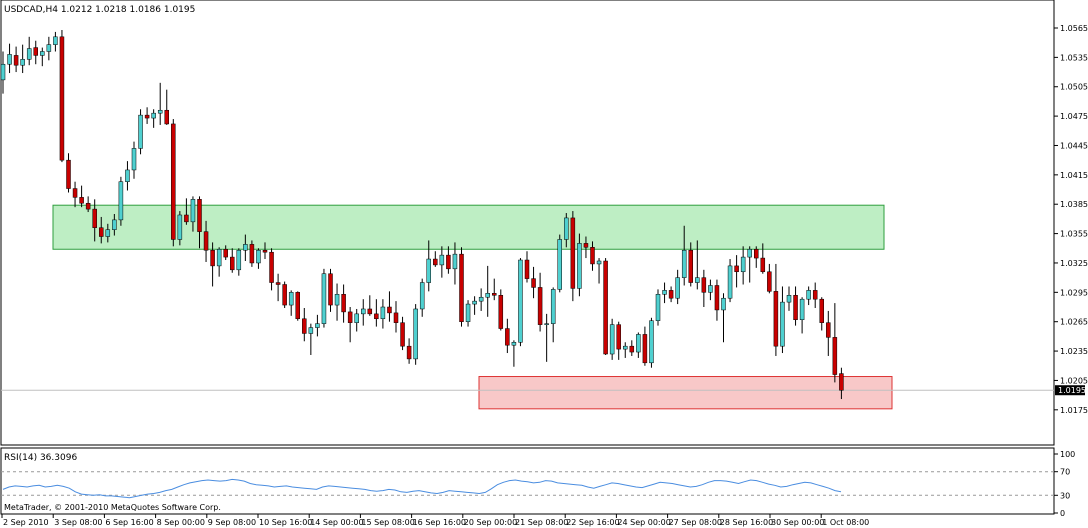  I want to click on time-tick-label: 2 Sep 2010, so click(26, 522).